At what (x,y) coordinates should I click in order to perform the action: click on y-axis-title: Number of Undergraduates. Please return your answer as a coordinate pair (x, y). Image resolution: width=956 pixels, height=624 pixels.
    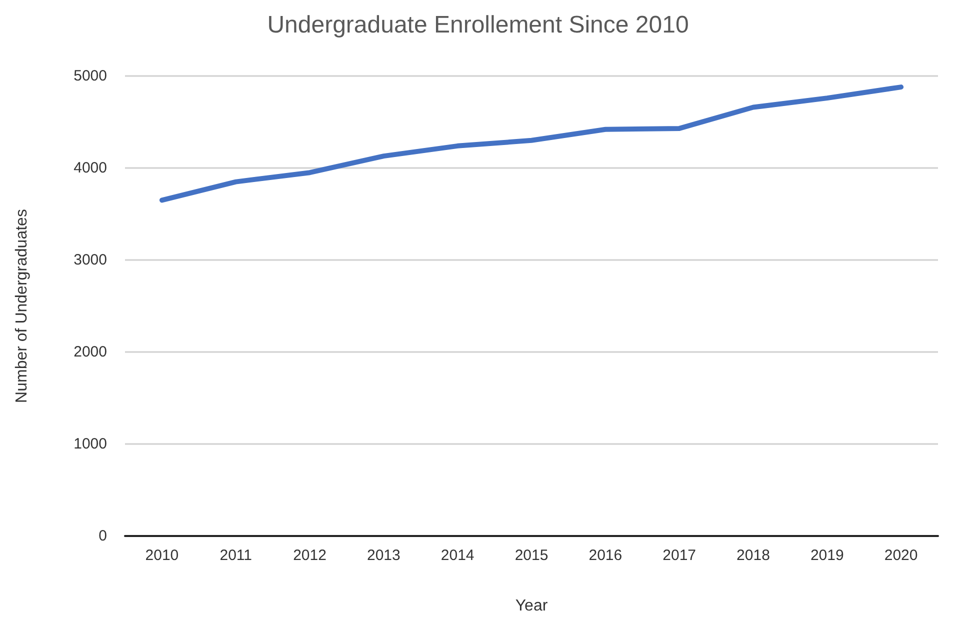
    Looking at the image, I should click on (22, 306).